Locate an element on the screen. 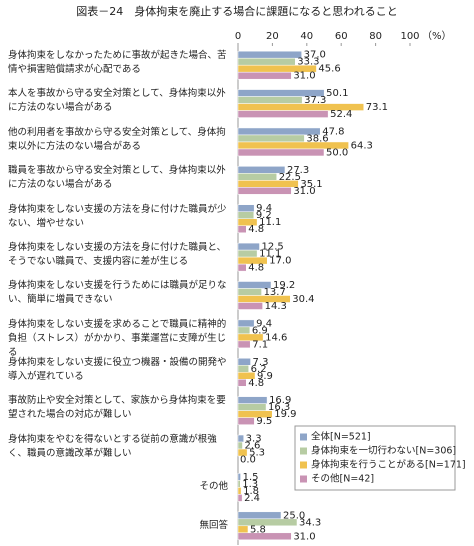  x-tick-label: 40 is located at coordinates (306, 36).